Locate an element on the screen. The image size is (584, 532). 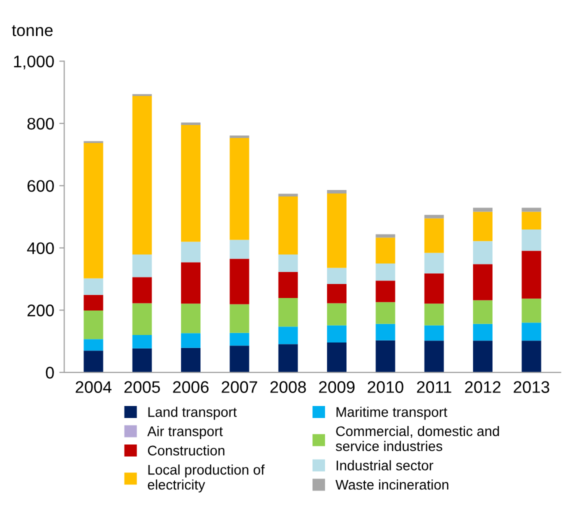
legend-label: Waste incineration is located at coordinates (392, 484).